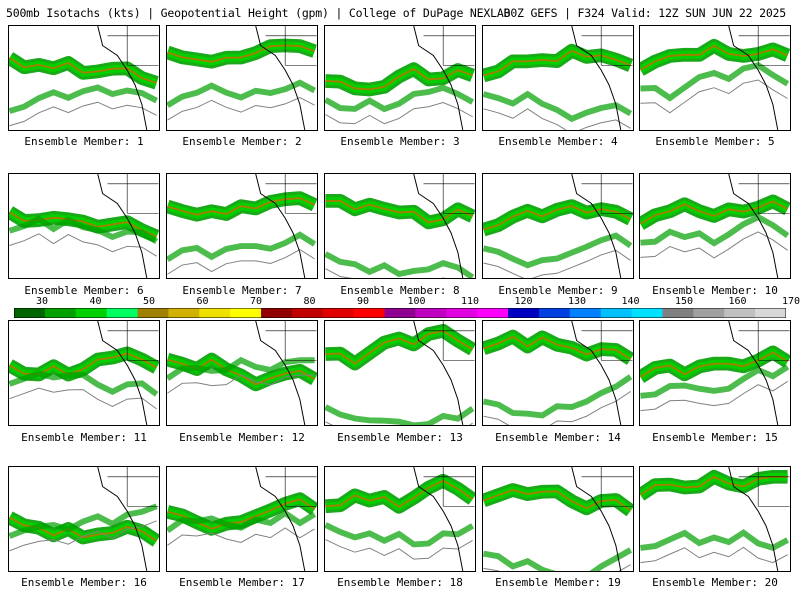 Image resolution: width=800 pixels, height=600 pixels. What do you see at coordinates (400, 437) in the screenshot?
I see `ensemble-caption-13: Ensemble Member: 13` at bounding box center [400, 437].